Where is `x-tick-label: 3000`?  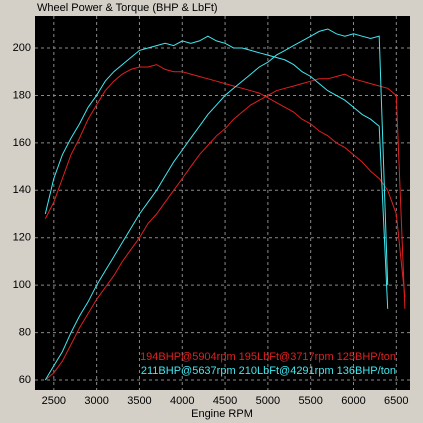 x-tick-label: 3000 is located at coordinates (96, 401).